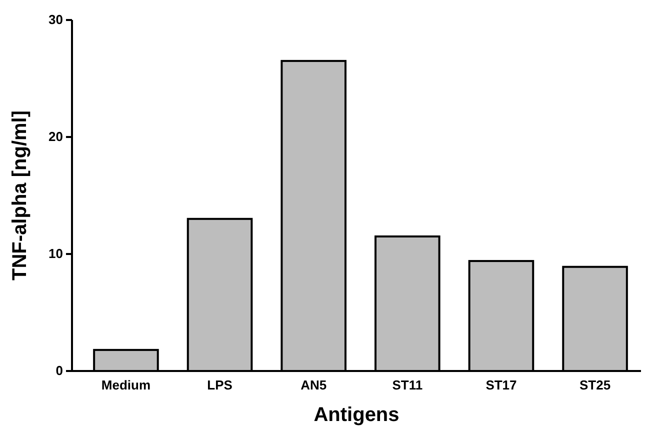 The height and width of the screenshot is (429, 655). What do you see at coordinates (407, 385) in the screenshot?
I see `x-tick-label: ST11` at bounding box center [407, 385].